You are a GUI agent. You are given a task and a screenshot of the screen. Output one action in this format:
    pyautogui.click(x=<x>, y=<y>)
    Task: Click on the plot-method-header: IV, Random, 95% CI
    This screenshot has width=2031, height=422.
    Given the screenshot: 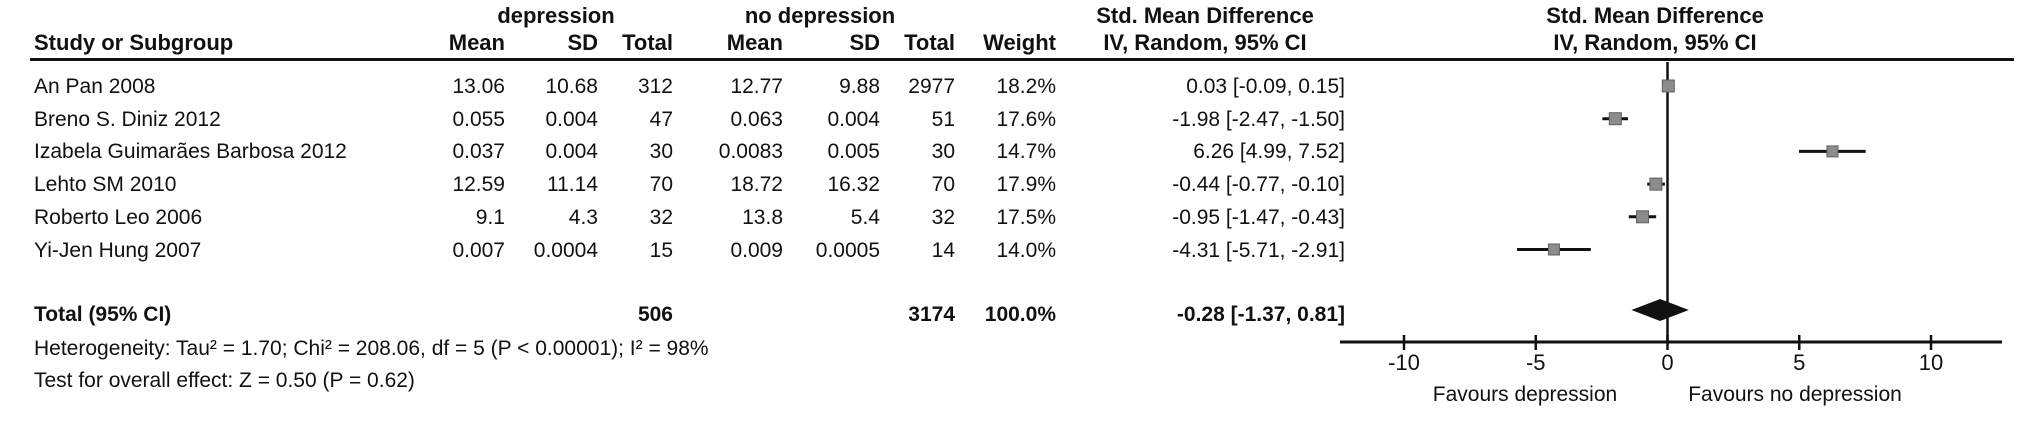 What is the action you would take?
    pyautogui.click(x=1655, y=42)
    